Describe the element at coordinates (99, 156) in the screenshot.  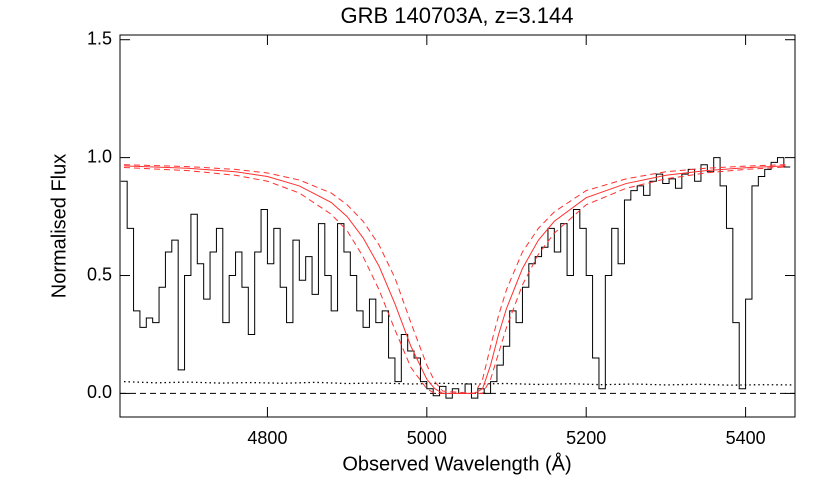
I see `y-tick-label: 1.0` at that location.